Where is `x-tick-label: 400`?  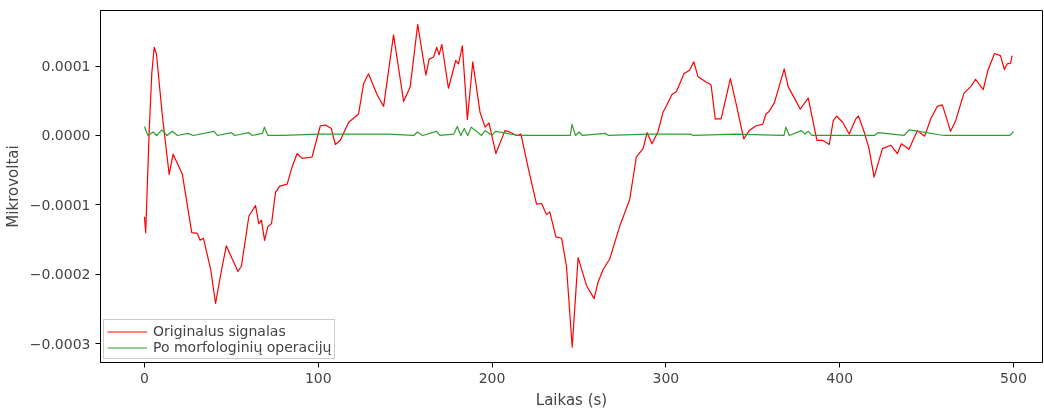
x-tick-label: 400 is located at coordinates (840, 377).